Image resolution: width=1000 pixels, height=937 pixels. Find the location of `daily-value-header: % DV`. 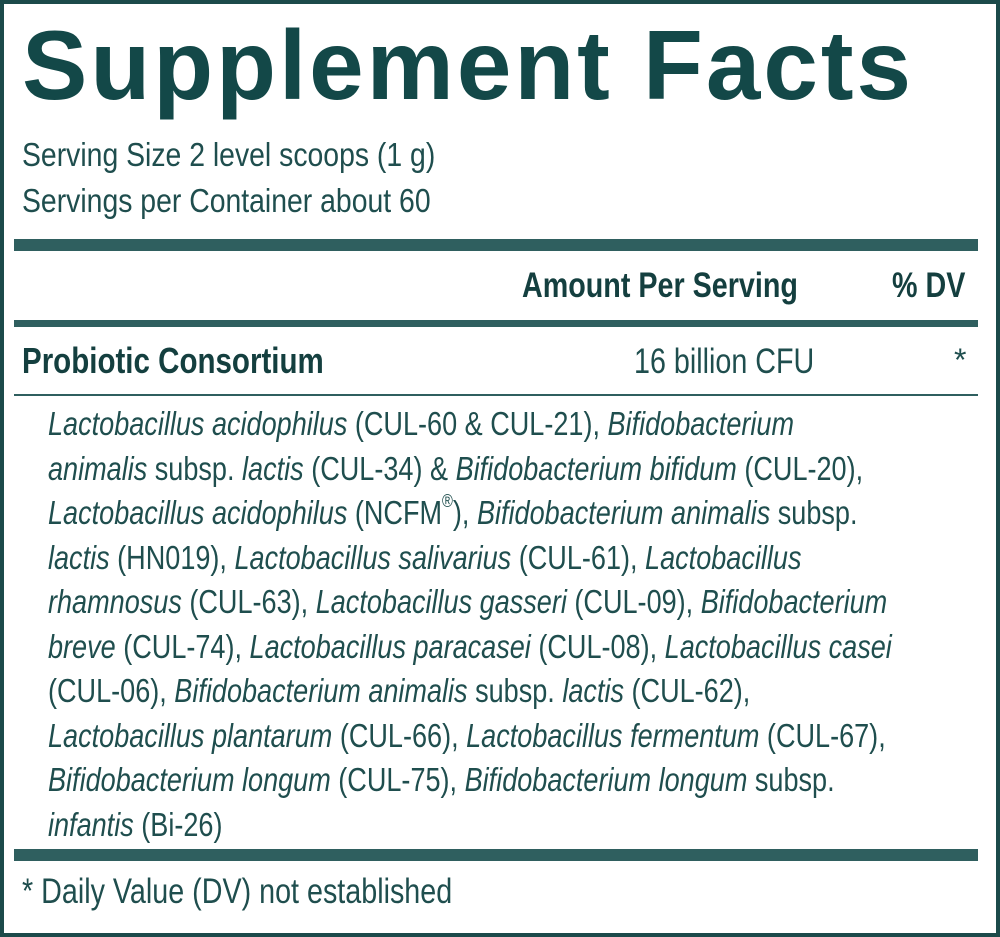

daily-value-header: % DV is located at coordinates (929, 285).